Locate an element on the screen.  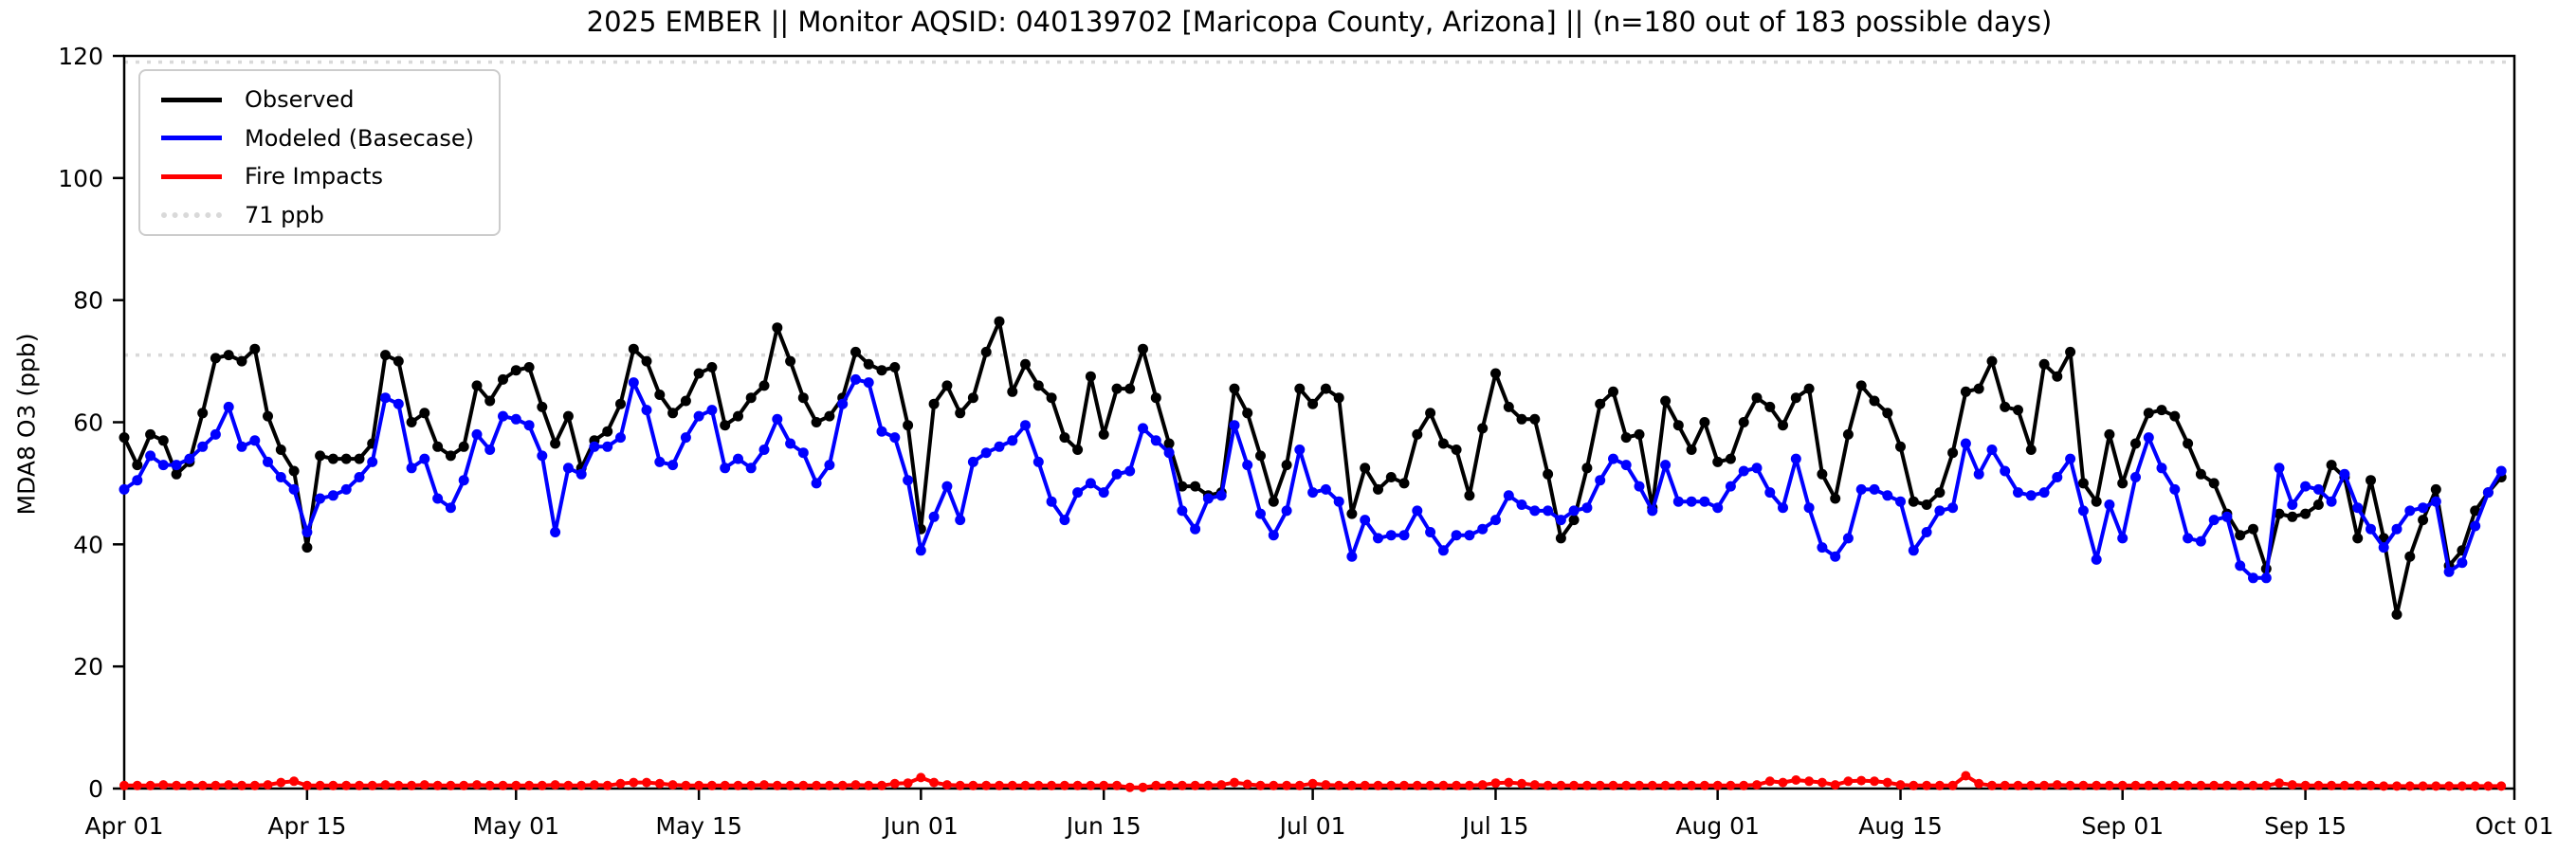
legend-label-observed: Observed is located at coordinates (300, 100).